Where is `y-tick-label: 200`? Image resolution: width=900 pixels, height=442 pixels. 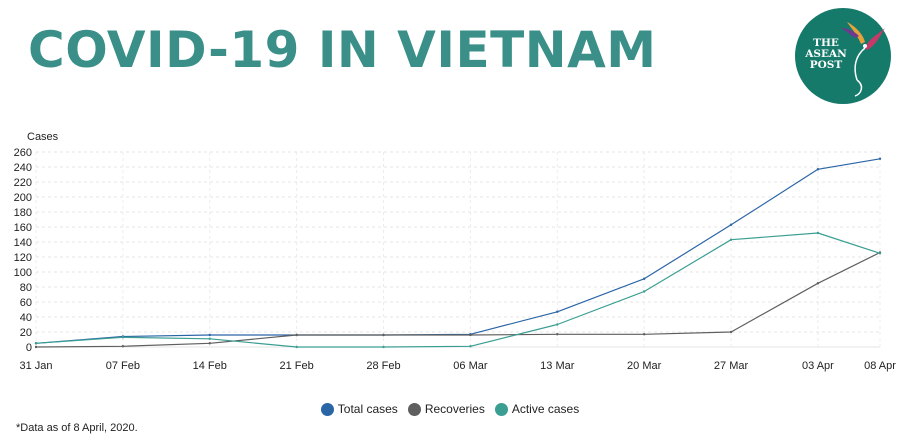 y-tick-label: 200 is located at coordinates (23, 198).